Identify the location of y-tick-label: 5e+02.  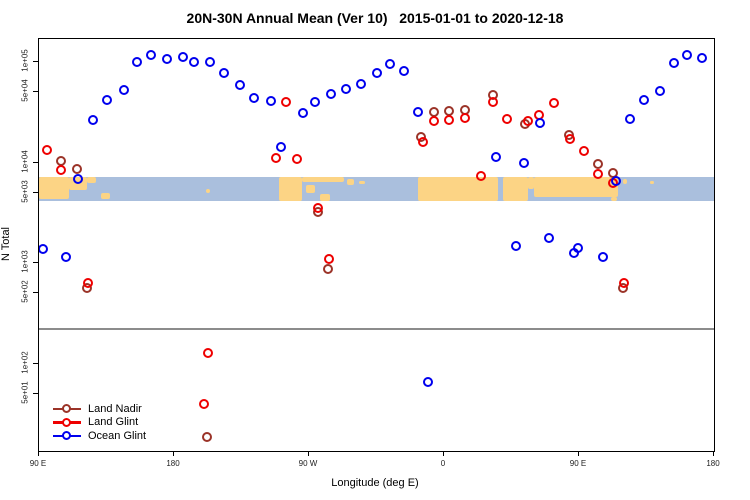
(25, 292).